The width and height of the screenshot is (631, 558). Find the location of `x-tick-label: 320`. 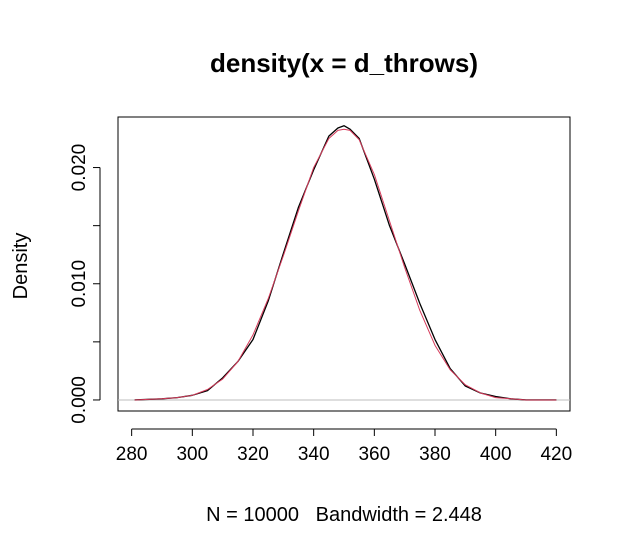

x-tick-label: 320 is located at coordinates (253, 454).